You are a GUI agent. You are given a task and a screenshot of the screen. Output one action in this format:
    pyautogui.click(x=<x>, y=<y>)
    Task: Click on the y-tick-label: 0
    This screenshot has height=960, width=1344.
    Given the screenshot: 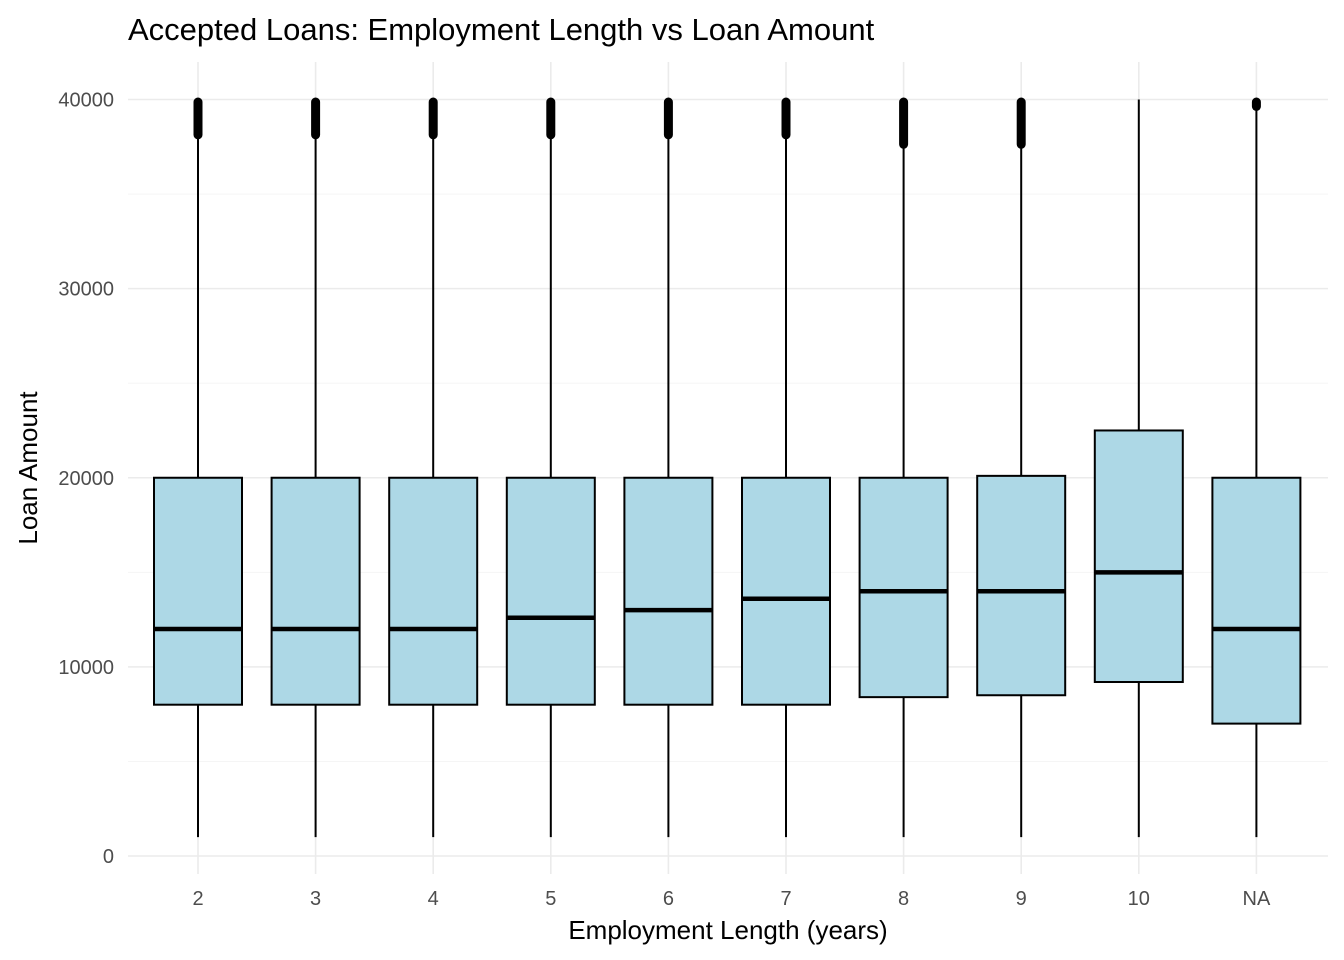 What is the action you would take?
    pyautogui.click(x=108, y=857)
    